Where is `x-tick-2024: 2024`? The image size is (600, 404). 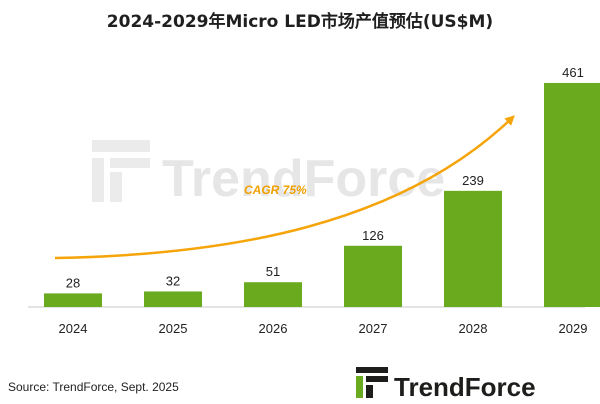
x-tick-2024: 2024 is located at coordinates (73, 328).